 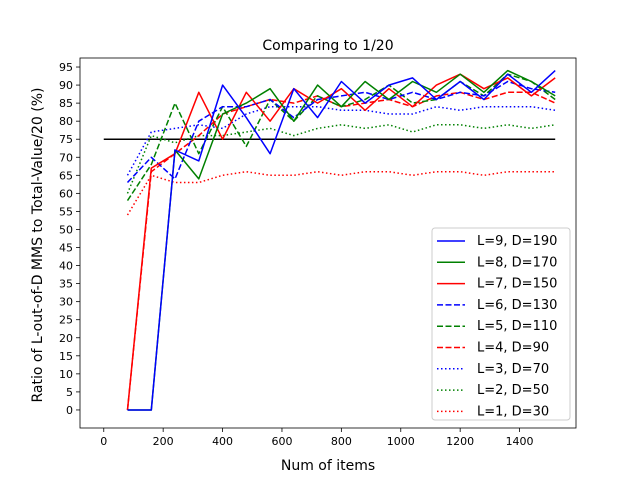 I want to click on y-tick-label: 80, so click(x=66, y=121).